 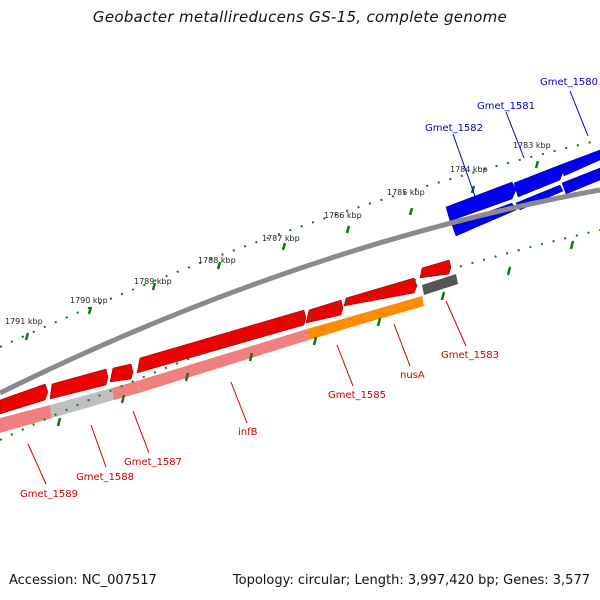 I want to click on kbp-label: 1788 kbp, so click(x=217, y=260).